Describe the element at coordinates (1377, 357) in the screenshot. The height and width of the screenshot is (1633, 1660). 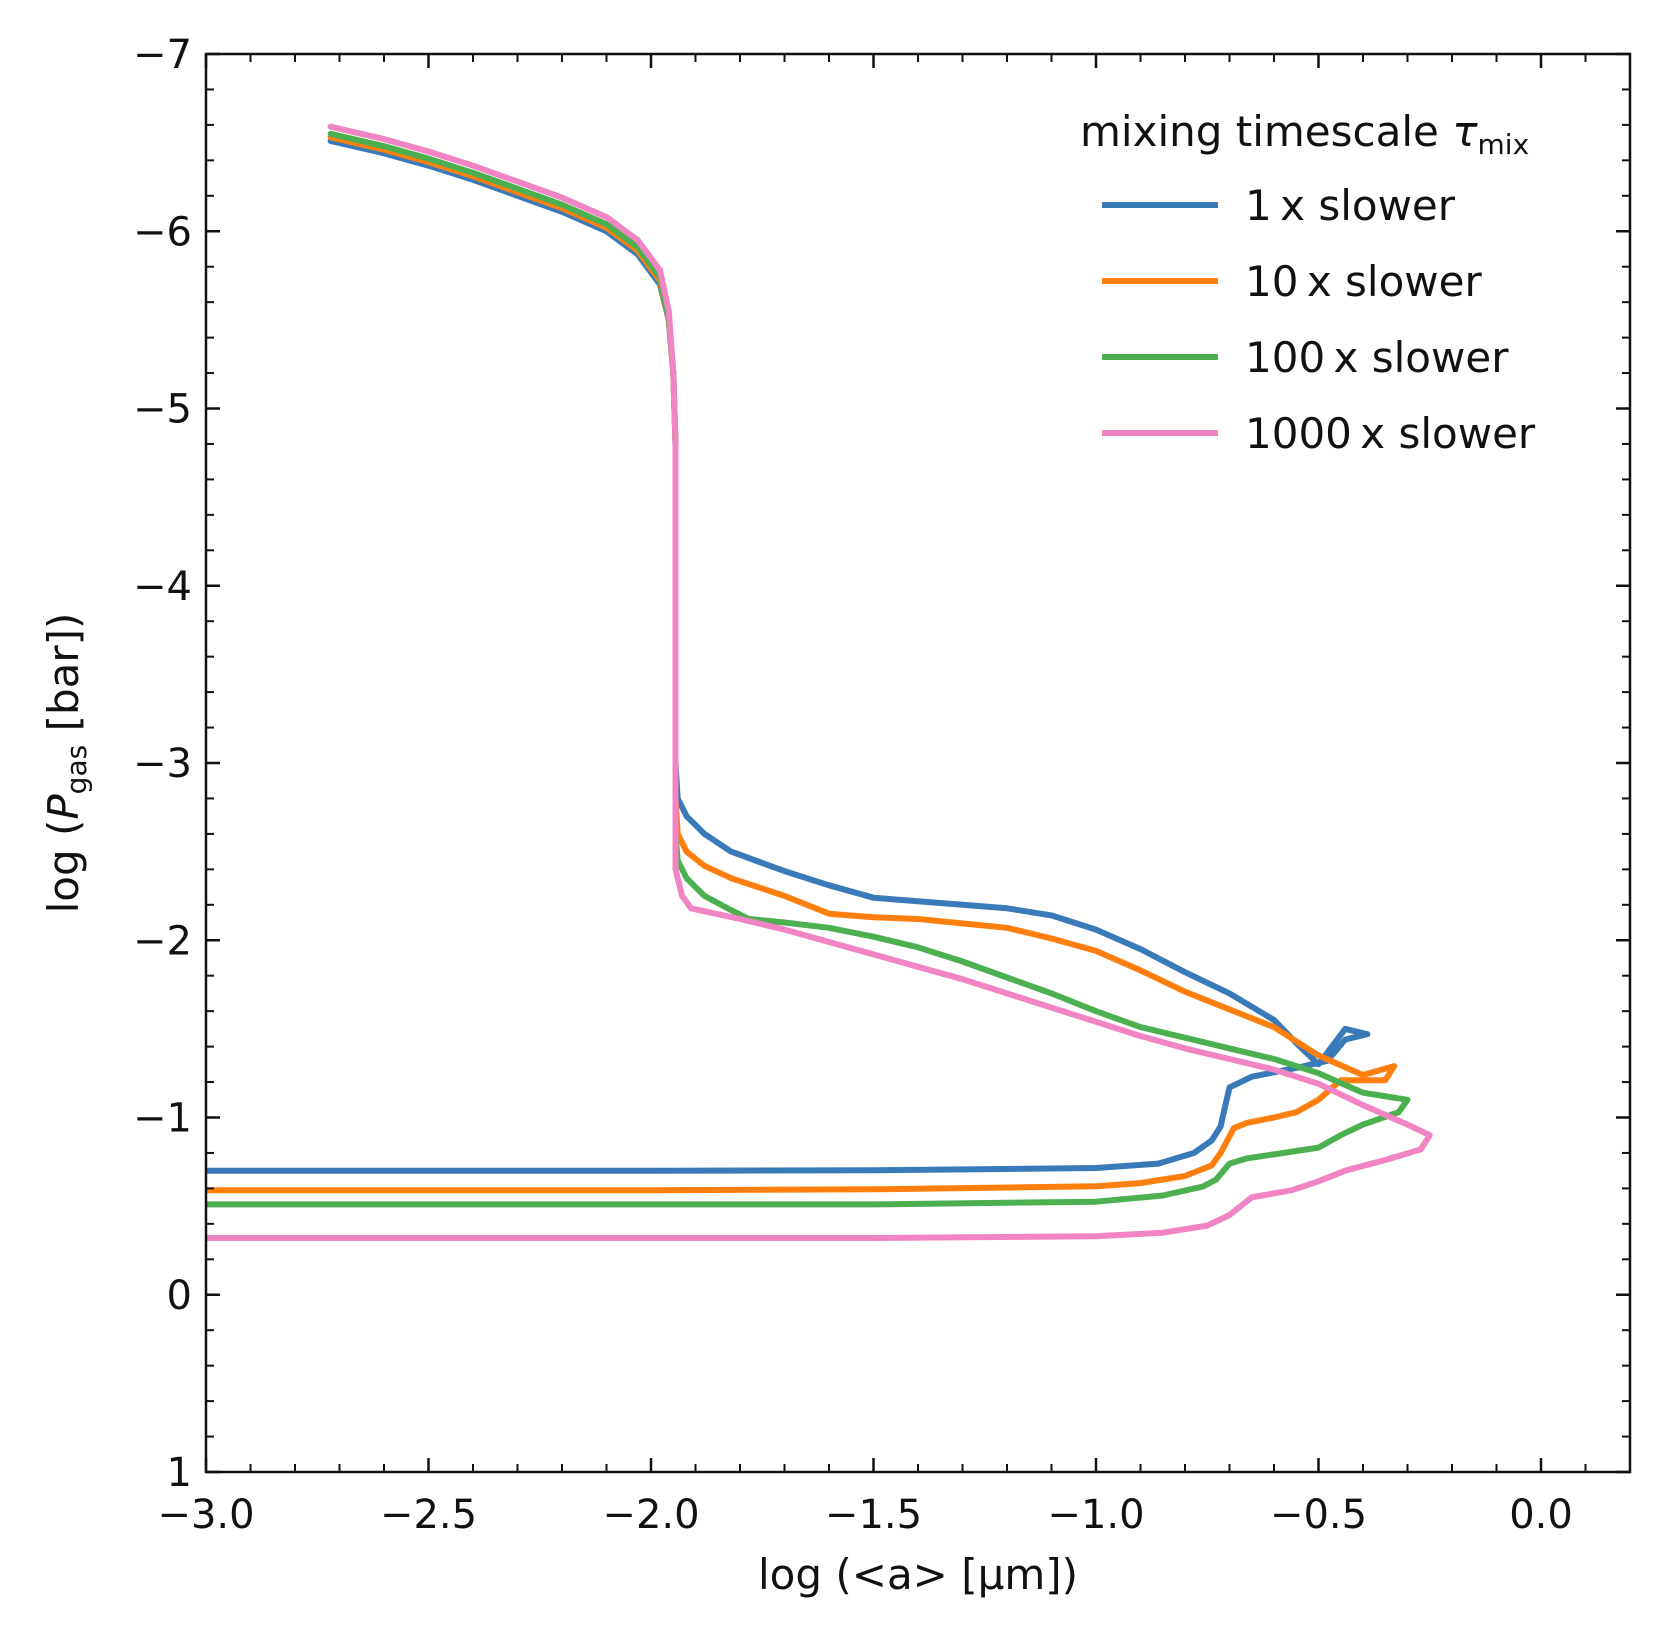
I see `legend-label: 100 x slower` at that location.